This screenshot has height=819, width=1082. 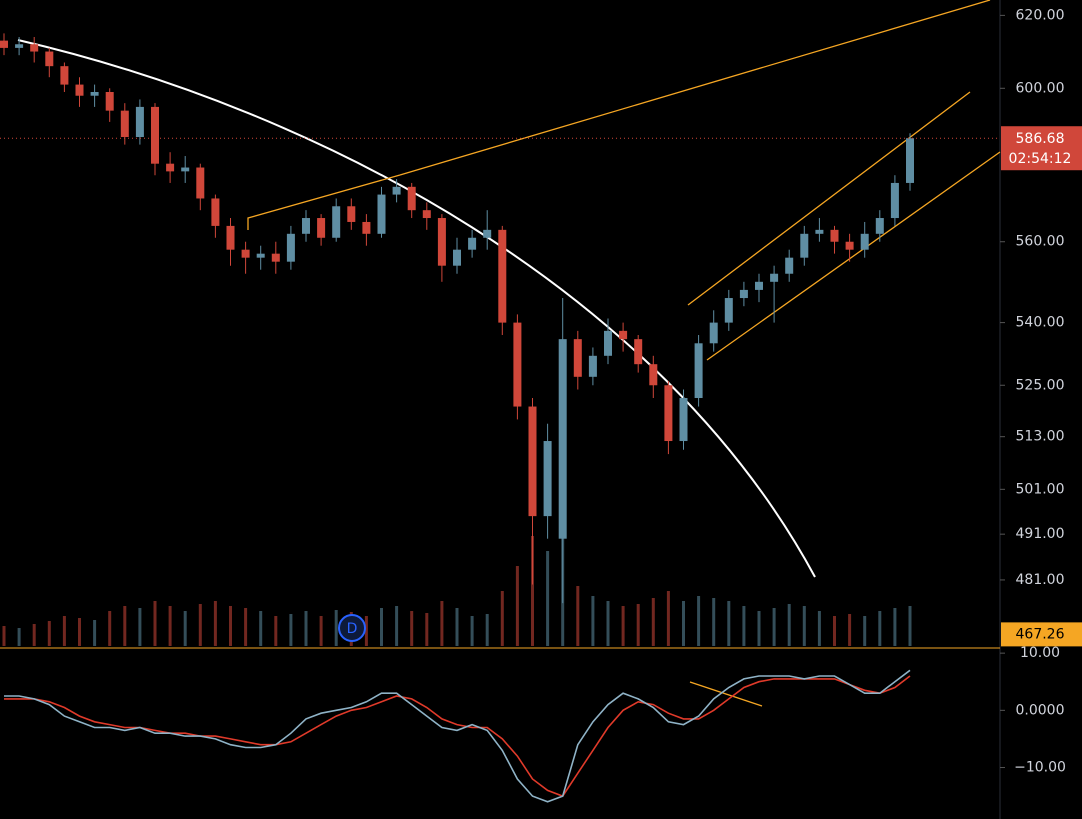 I want to click on marker-badge, so click(x=1041, y=634).